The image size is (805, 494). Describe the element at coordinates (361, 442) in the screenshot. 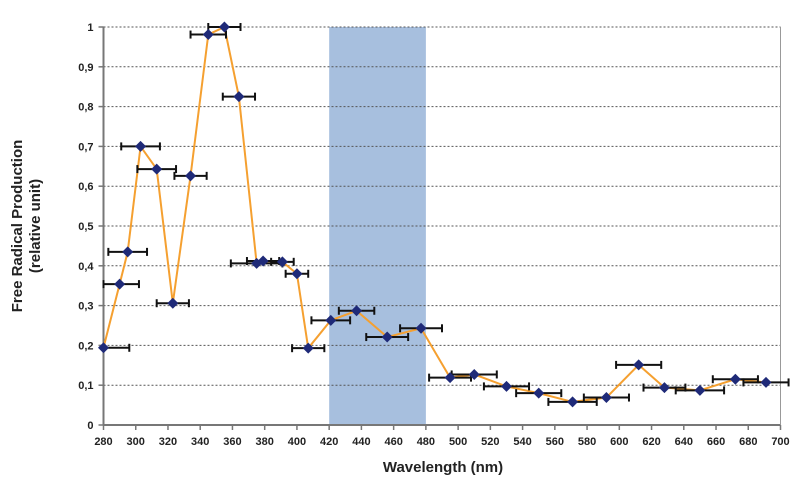

I see `x-tick-label: 440` at that location.